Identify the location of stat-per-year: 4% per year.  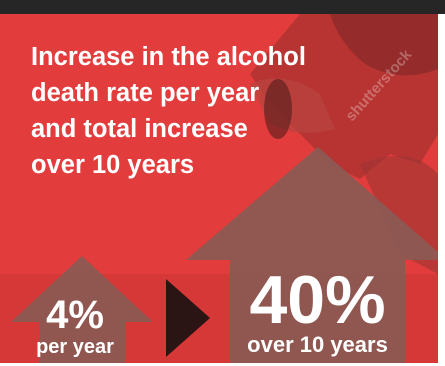
(75, 326).